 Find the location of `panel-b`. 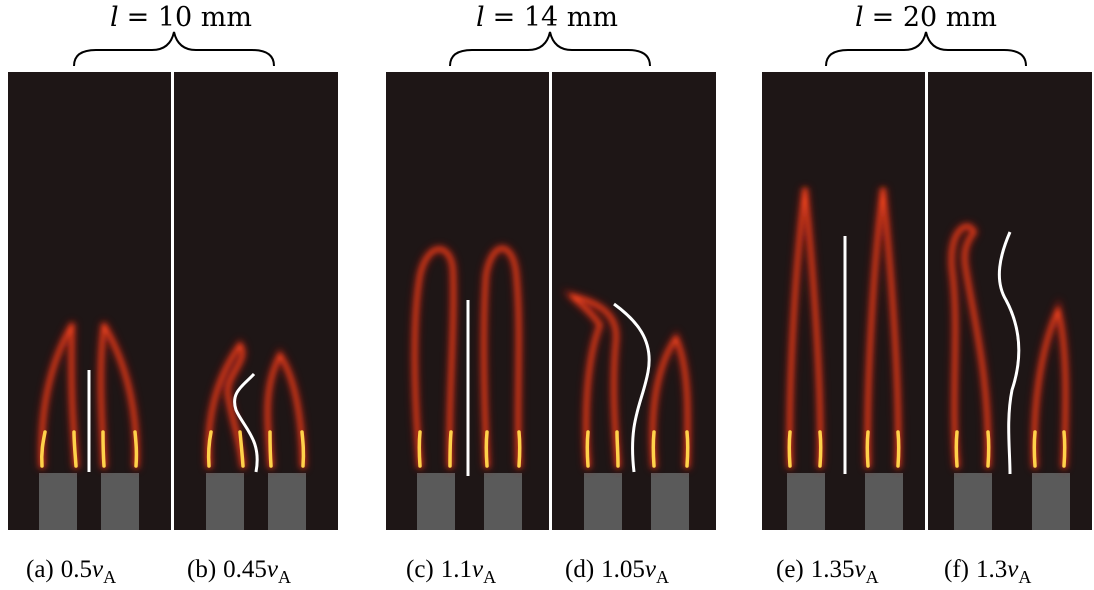

panel-b is located at coordinates (255, 433).